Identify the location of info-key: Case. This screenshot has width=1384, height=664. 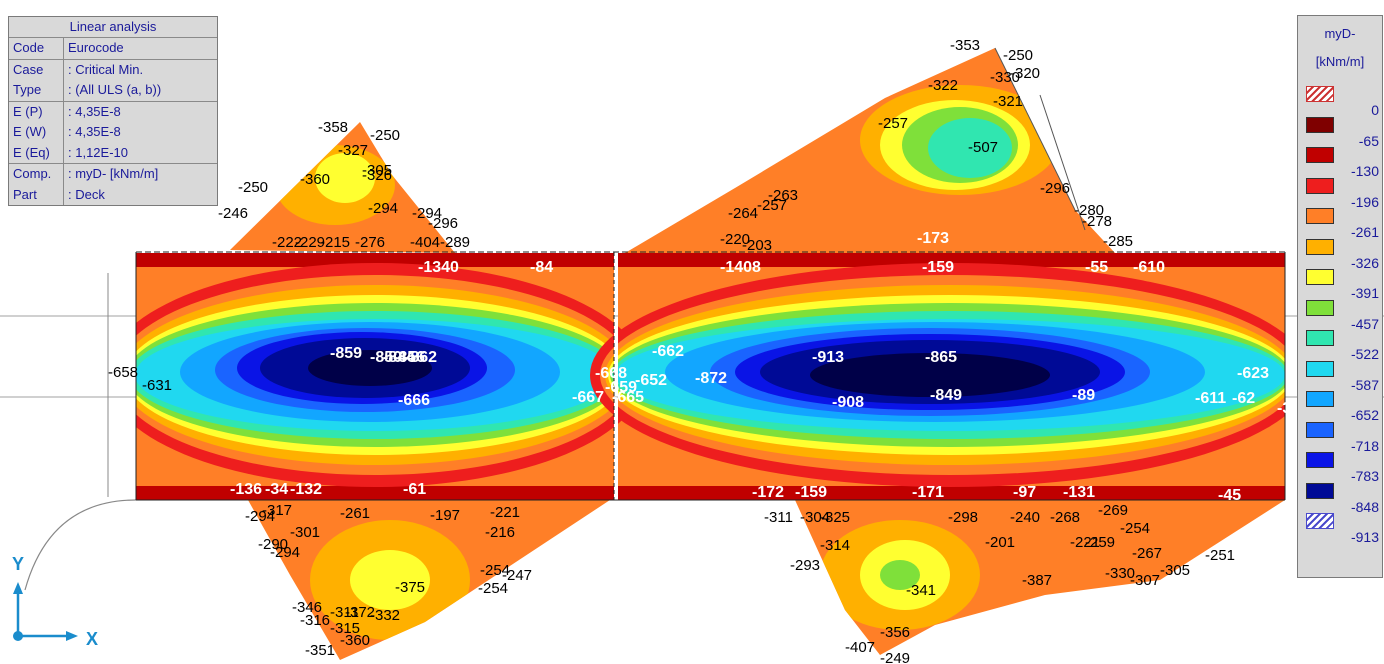
(36, 69).